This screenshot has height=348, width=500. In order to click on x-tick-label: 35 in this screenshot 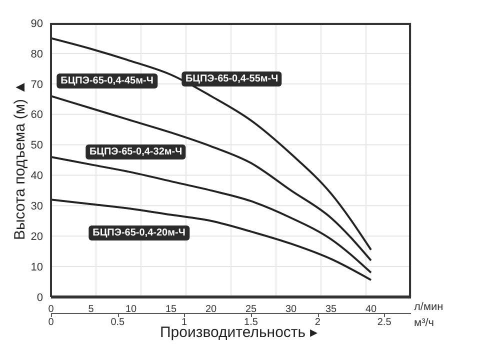, I will do `click(331, 310)`.